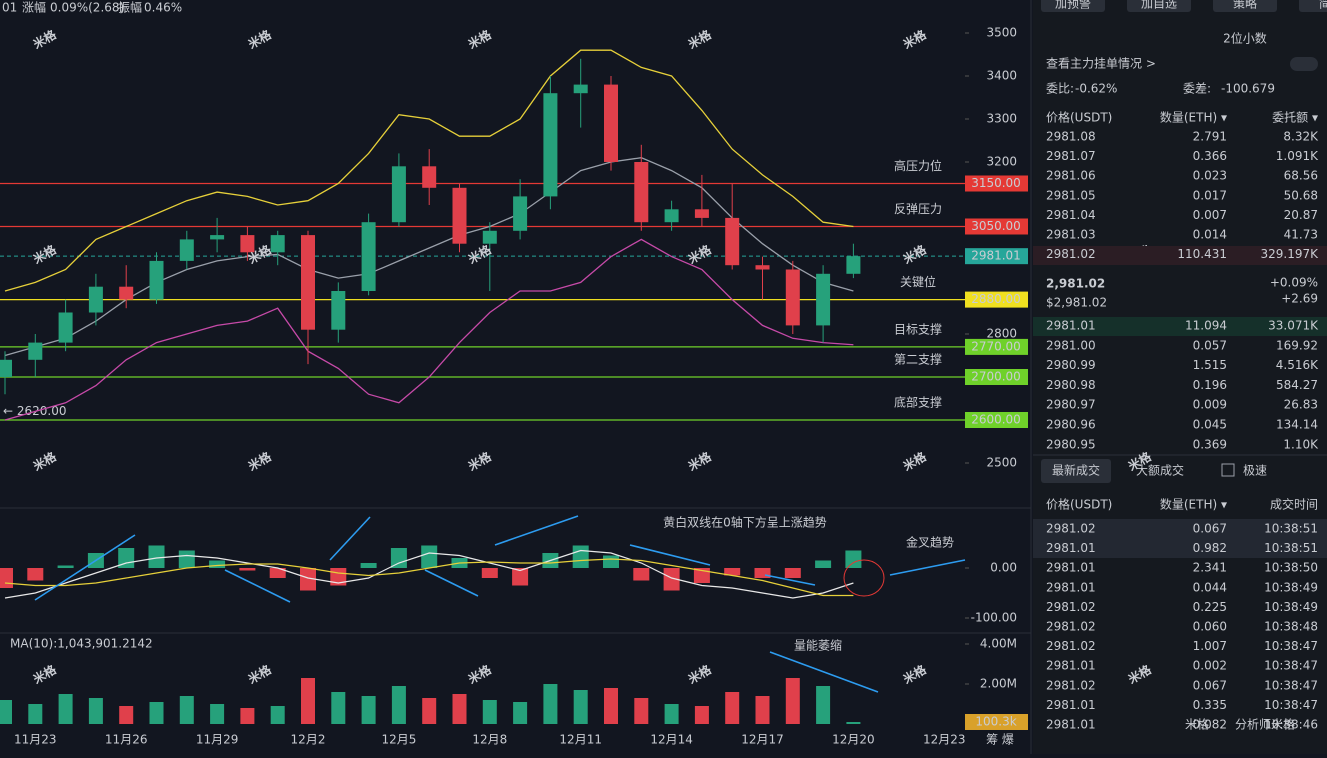  Describe the element at coordinates (1210, 444) in the screenshot. I see `quantity: 0.369` at that location.